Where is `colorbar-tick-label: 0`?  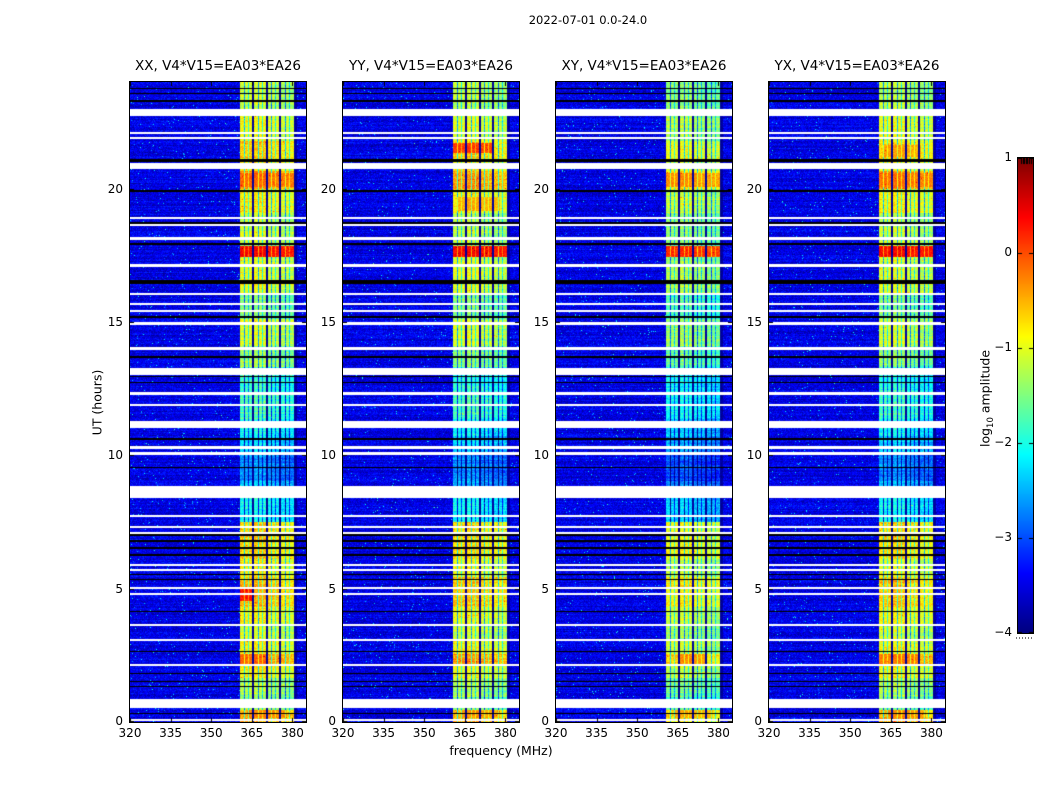
colorbar-tick-label: 0 is located at coordinates (1008, 252).